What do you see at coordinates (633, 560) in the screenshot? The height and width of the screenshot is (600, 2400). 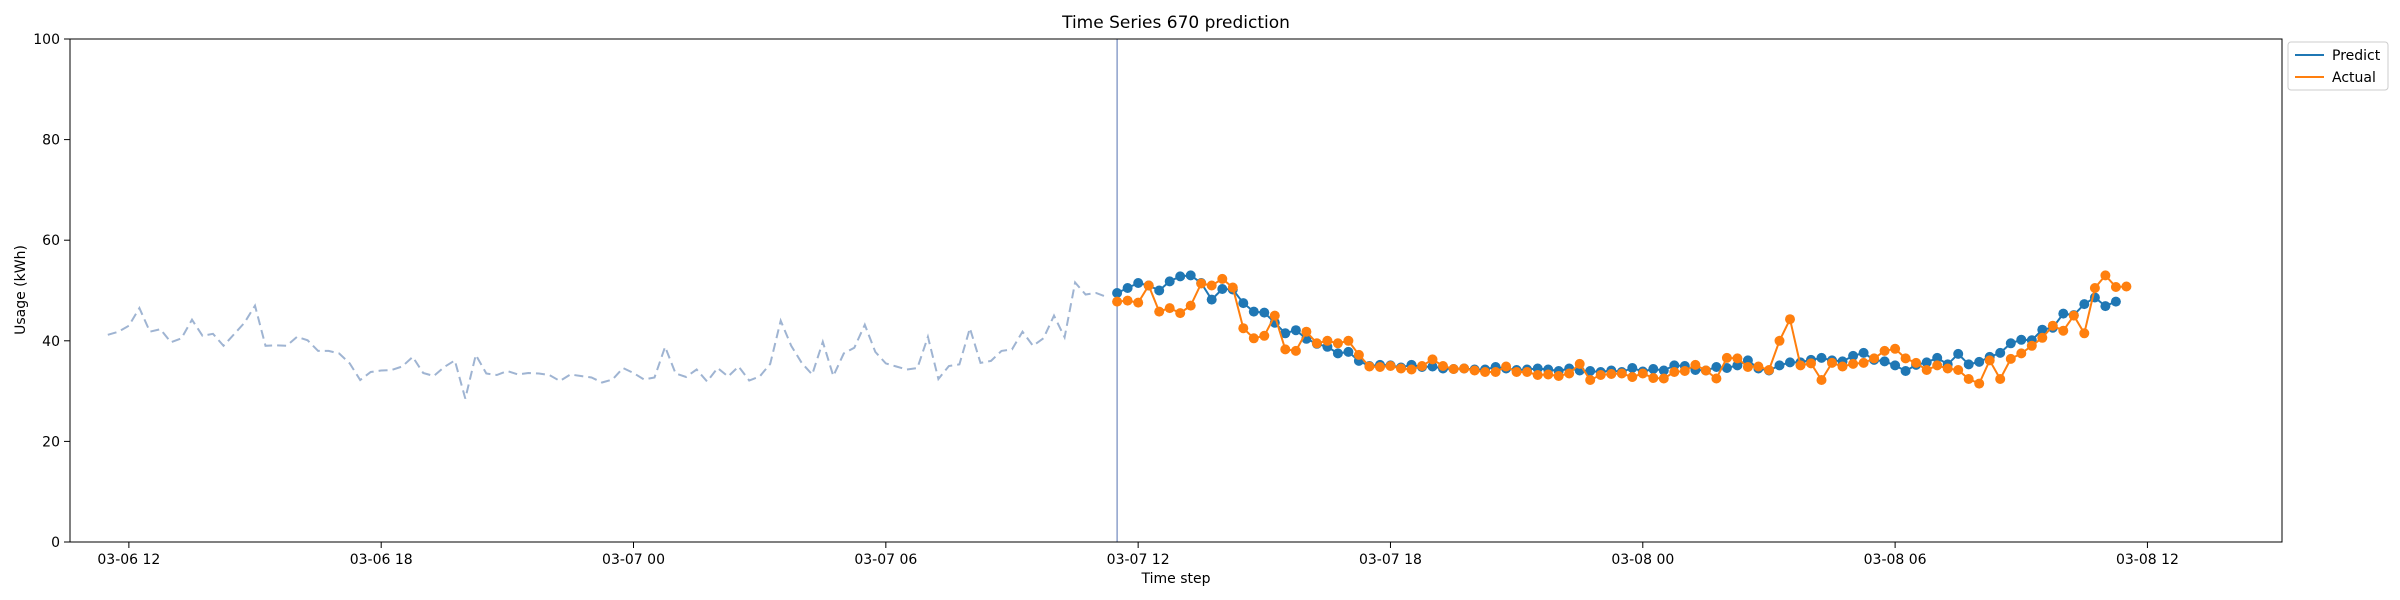 I see `x-tick-label: 03-07 00` at bounding box center [633, 560].